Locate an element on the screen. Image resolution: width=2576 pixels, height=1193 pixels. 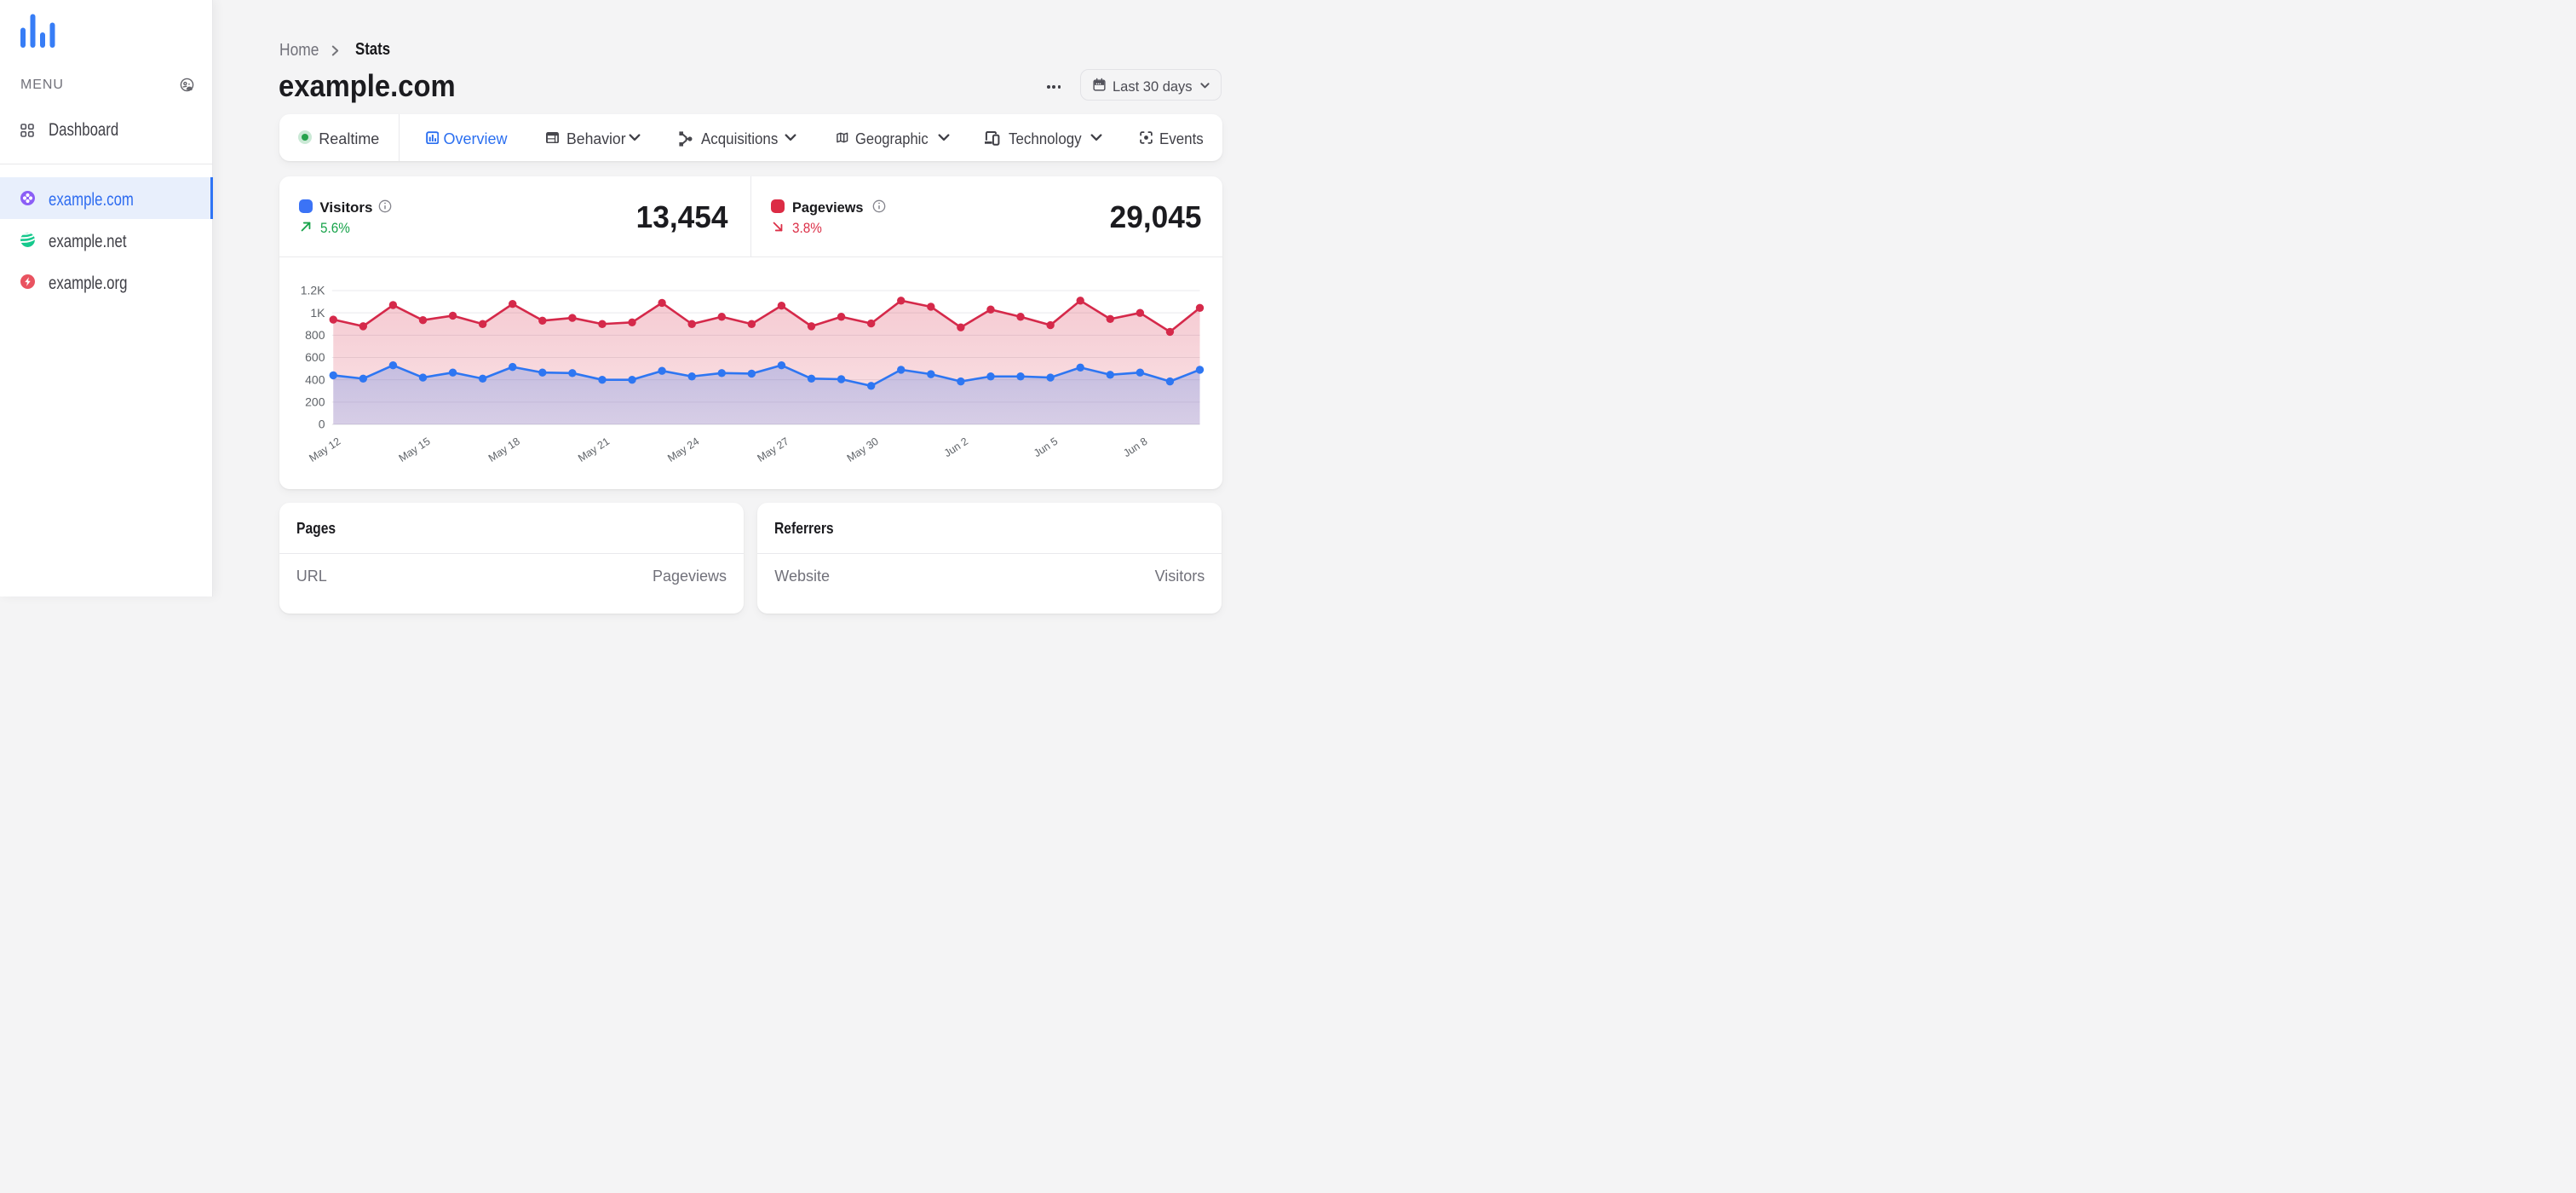
svg-text: 400 is located at coordinates (315, 379).